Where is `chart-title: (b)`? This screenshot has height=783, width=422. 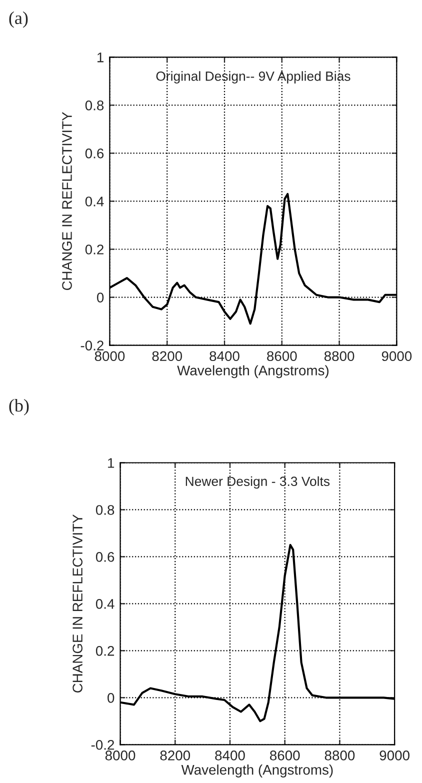
chart-title: (b) is located at coordinates (19, 407).